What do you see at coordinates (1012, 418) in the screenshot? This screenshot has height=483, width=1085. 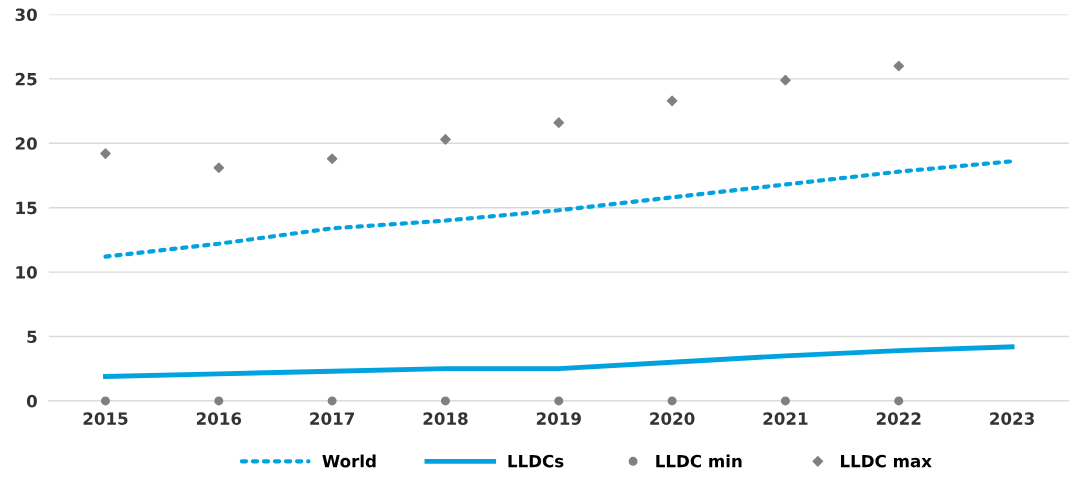 I see `x-tick-label: 2023` at bounding box center [1012, 418].